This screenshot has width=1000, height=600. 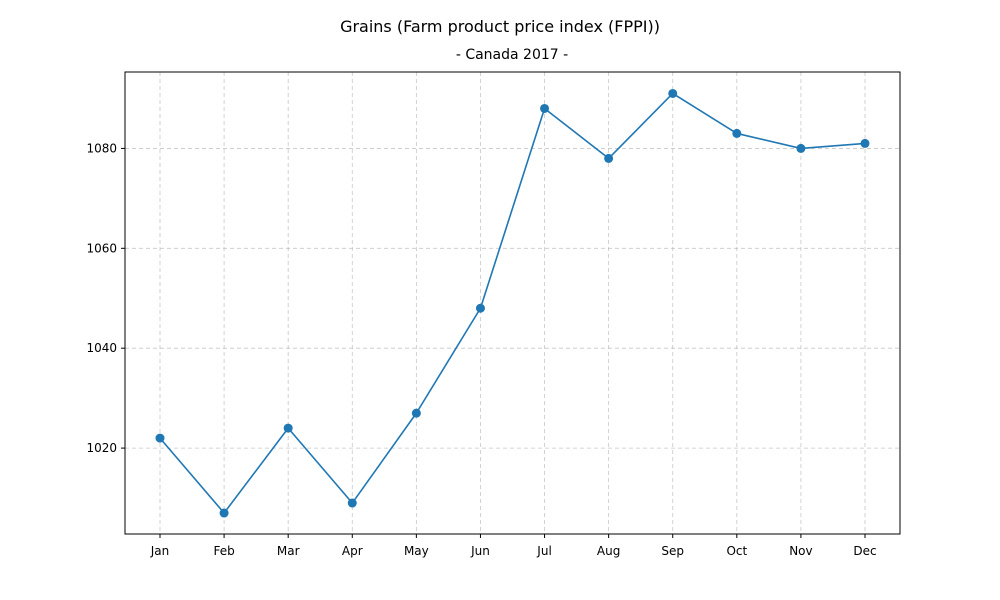 I want to click on x-tick-label: Sep, so click(x=672, y=551).